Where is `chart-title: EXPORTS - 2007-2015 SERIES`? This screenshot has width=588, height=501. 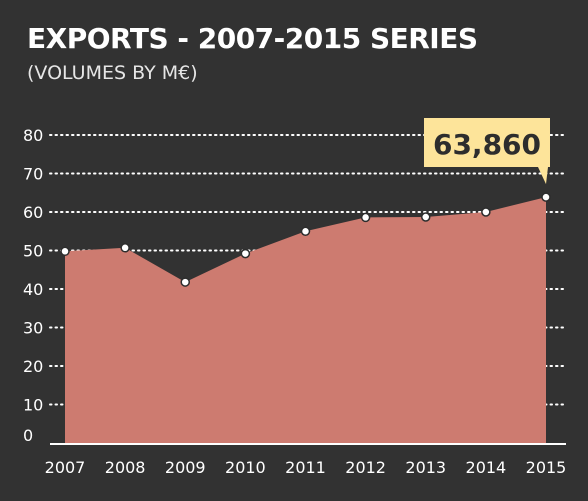
chart-title: EXPORTS - 2007-2015 SERIES is located at coordinates (252, 38).